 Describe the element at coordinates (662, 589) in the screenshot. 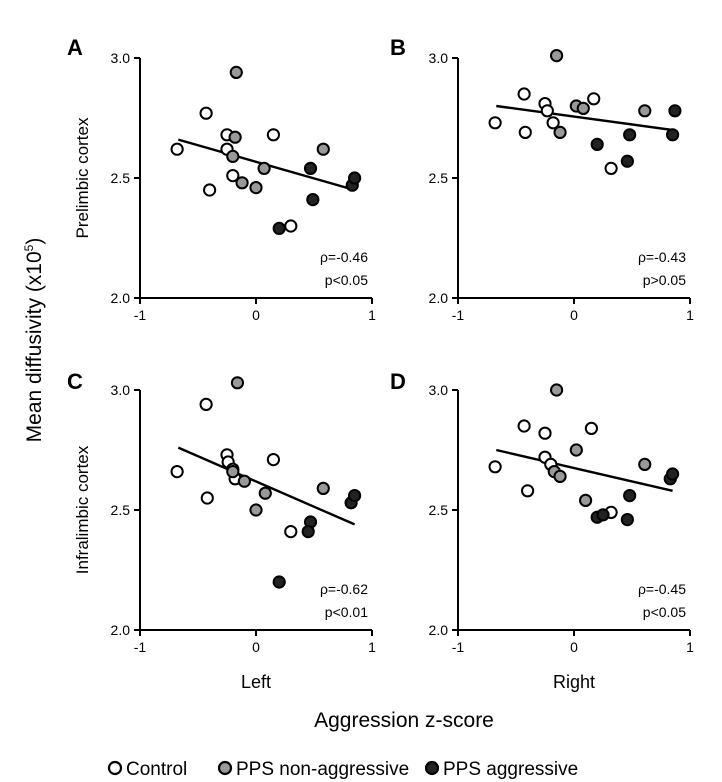

I see `rho-label: ρ=-0.45` at that location.